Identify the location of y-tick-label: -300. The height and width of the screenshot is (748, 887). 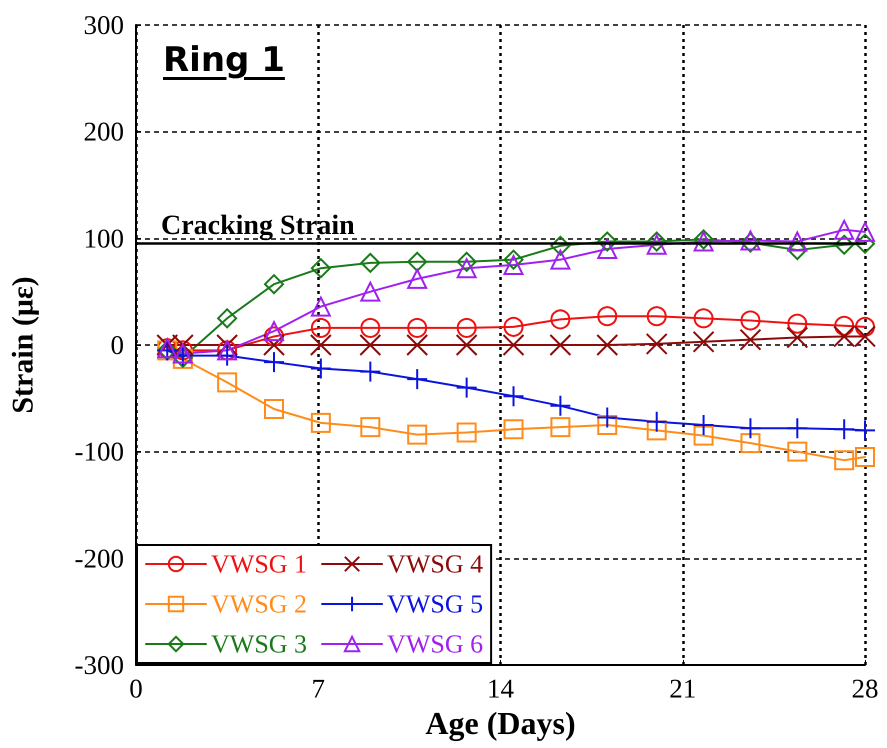
(99, 665).